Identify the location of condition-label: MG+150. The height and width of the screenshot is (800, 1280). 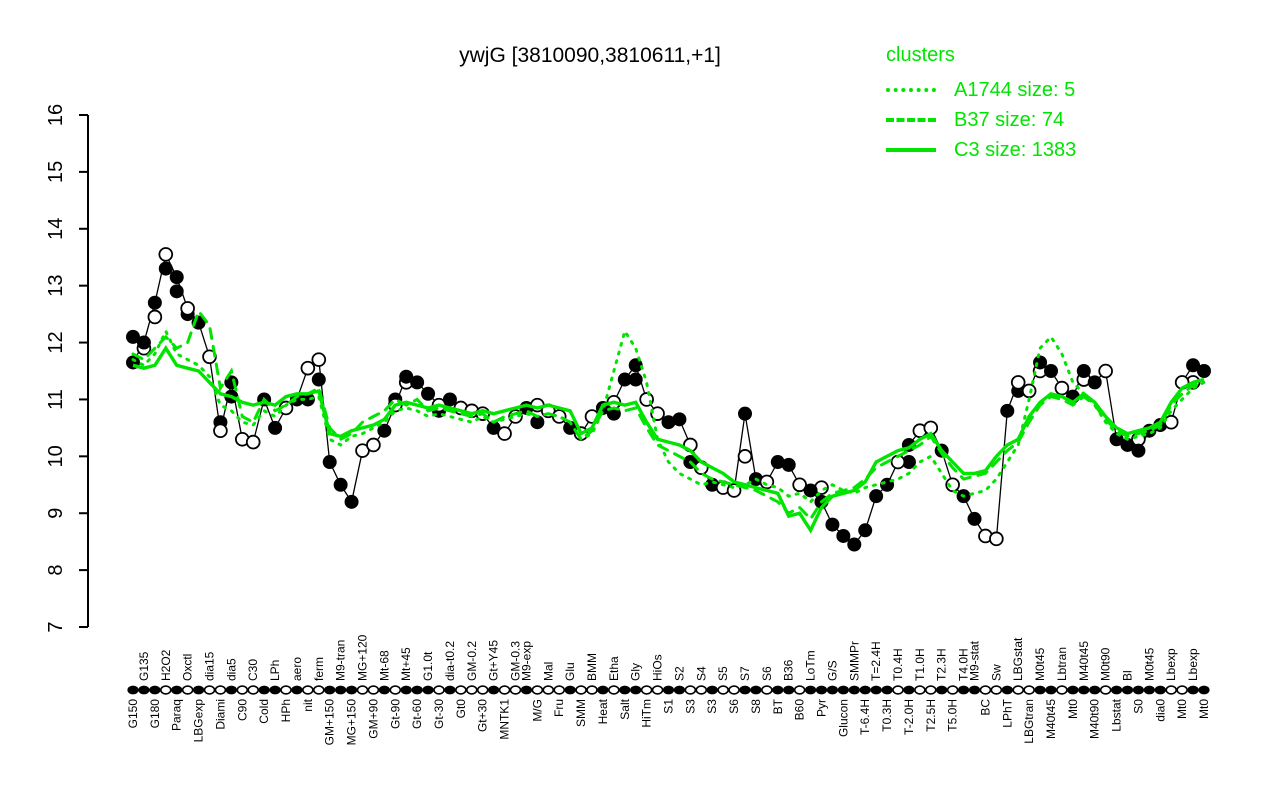
(352, 722).